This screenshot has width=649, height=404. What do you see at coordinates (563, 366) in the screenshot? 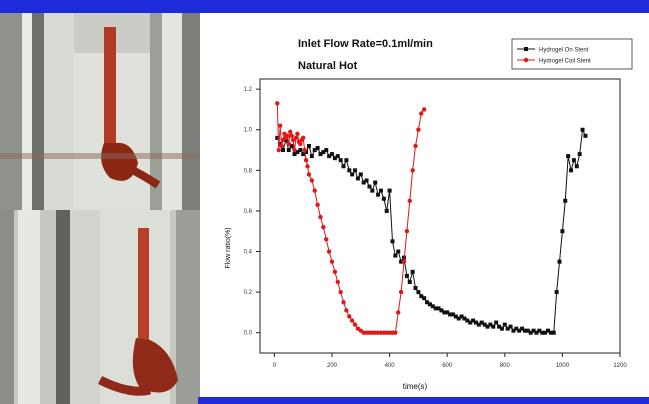
I see `x-tick-label: 1000` at bounding box center [563, 366].